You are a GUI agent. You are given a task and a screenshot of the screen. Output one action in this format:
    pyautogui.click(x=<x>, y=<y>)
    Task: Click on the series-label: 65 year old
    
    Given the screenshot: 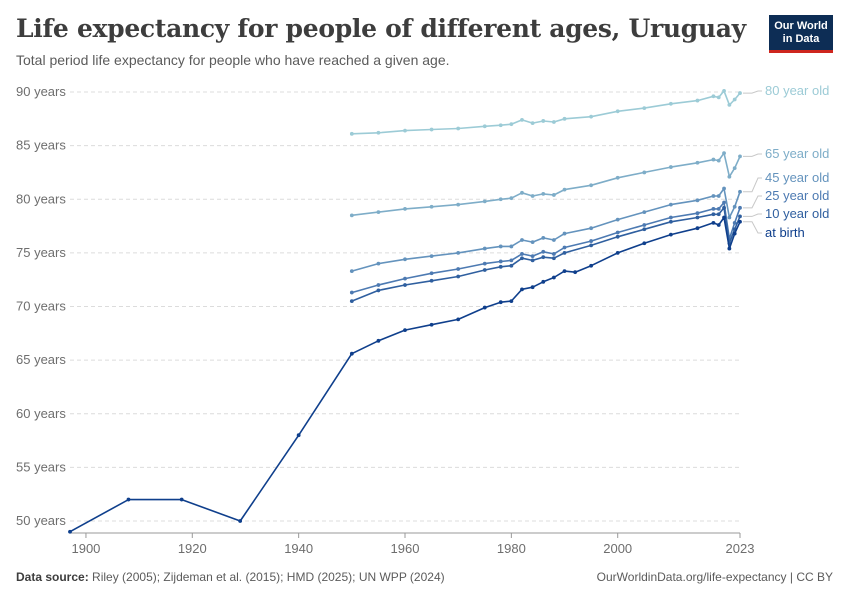 What is the action you would take?
    pyautogui.click(x=797, y=153)
    